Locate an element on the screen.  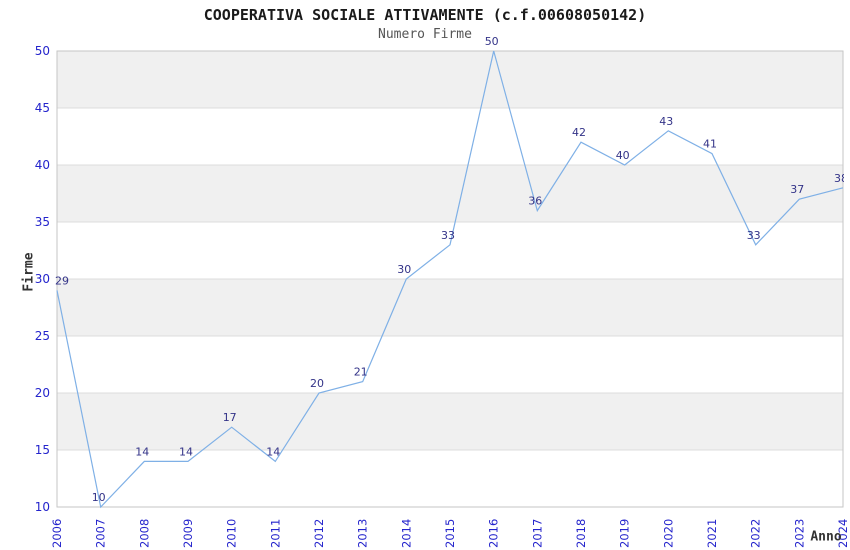
svg-text: 15 is located at coordinates (42, 450).